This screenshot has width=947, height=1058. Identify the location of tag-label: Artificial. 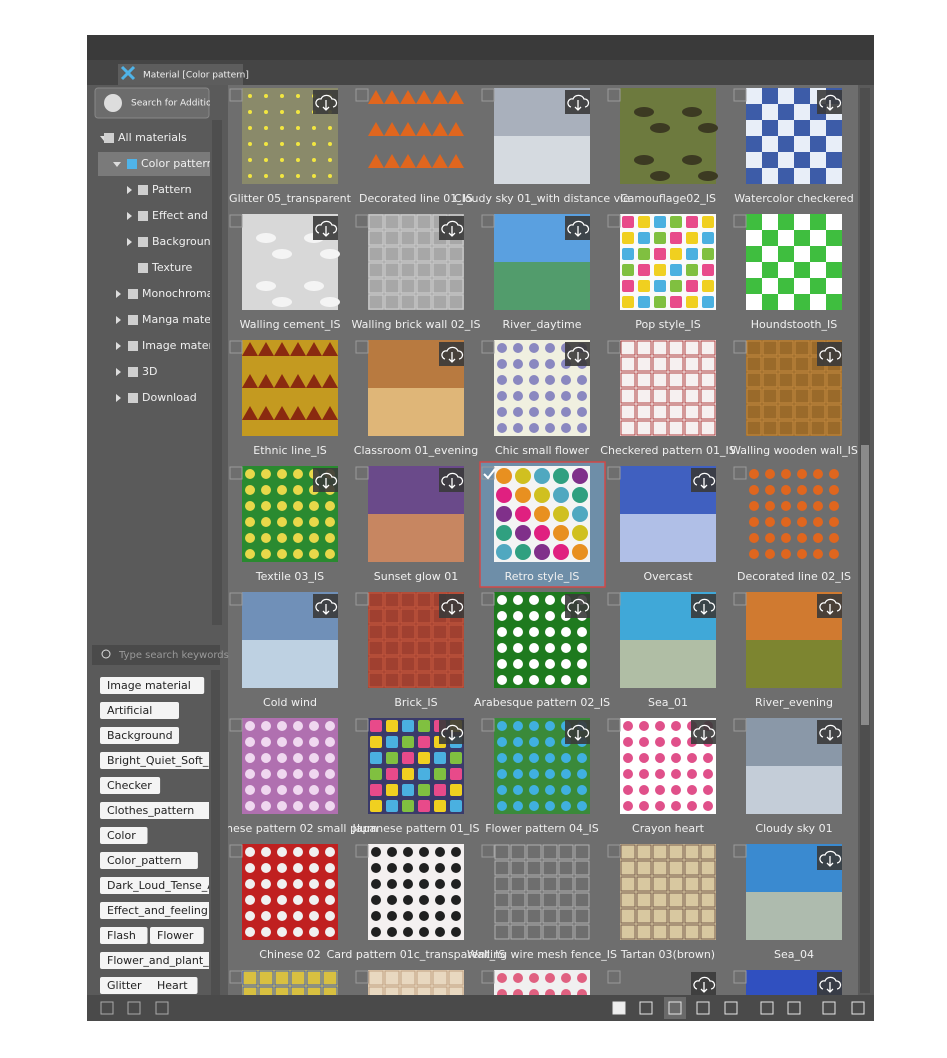
(129, 710).